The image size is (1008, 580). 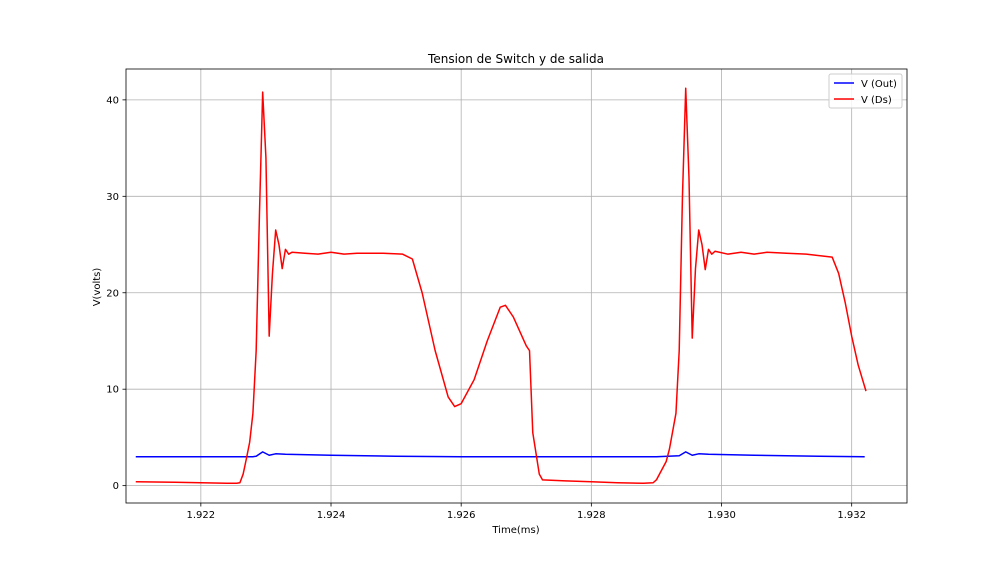 I want to click on y-axis-ticks: 0 10 20 30 40, so click(x=116, y=293).